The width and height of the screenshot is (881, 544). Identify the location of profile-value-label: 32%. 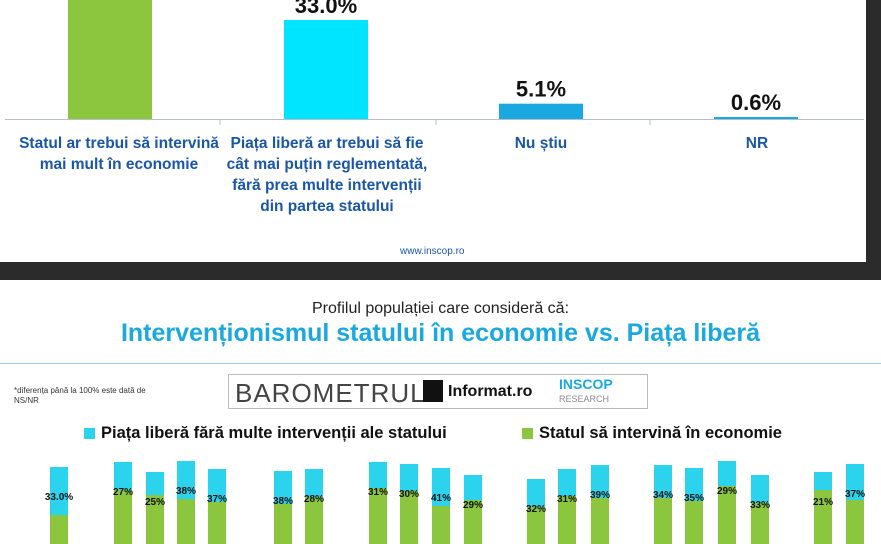
(536, 509).